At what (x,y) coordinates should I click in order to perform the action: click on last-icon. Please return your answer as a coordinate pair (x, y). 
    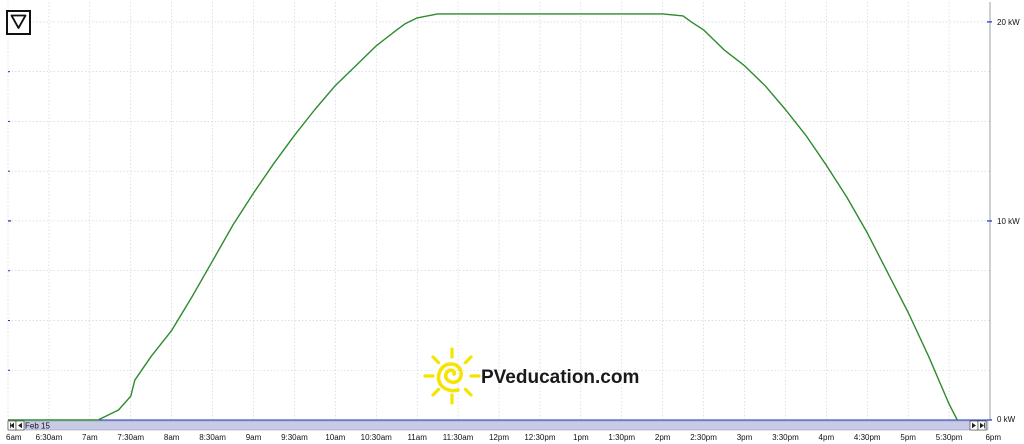
    Looking at the image, I should click on (982, 425).